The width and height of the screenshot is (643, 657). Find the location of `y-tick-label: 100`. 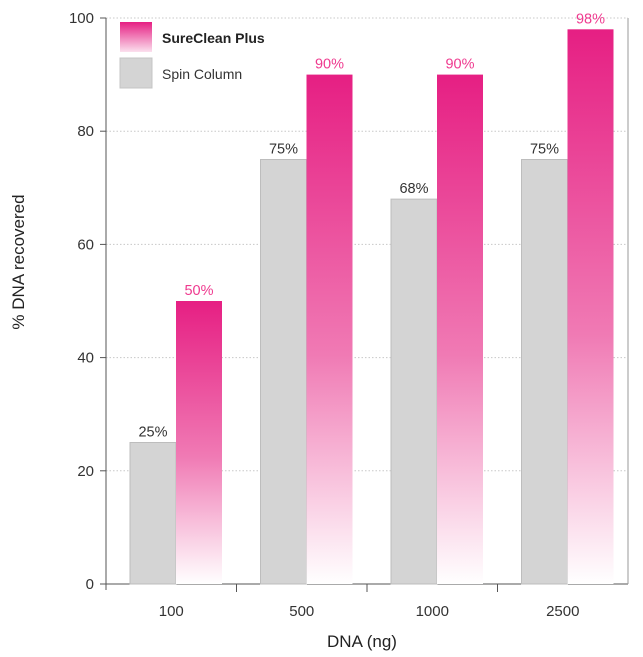

y-tick-label: 100 is located at coordinates (81, 18).